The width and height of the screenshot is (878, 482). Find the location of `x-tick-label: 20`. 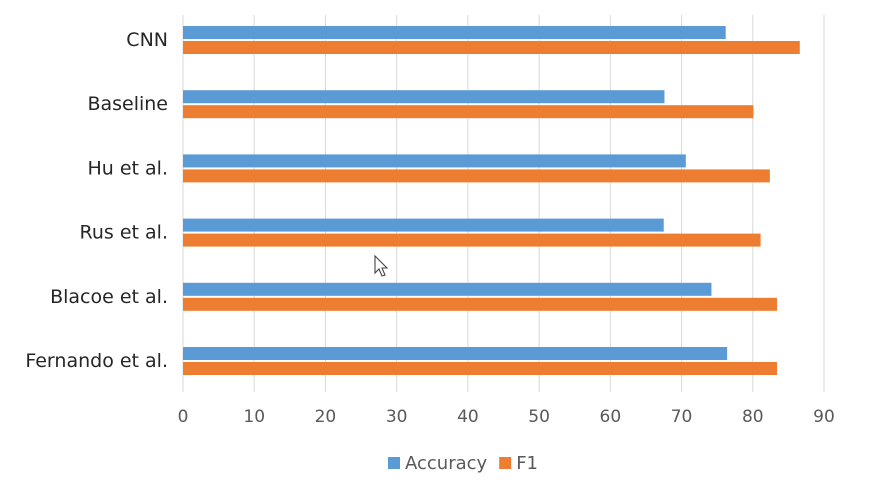

x-tick-label: 20 is located at coordinates (326, 417).